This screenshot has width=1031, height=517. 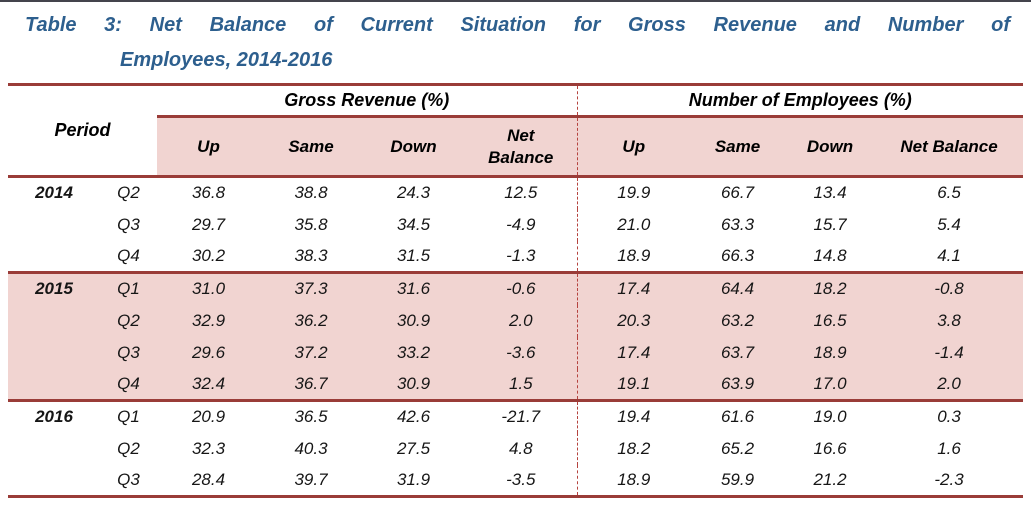 What do you see at coordinates (830, 352) in the screenshot?
I see `emp-down-cell: 18.9` at bounding box center [830, 352].